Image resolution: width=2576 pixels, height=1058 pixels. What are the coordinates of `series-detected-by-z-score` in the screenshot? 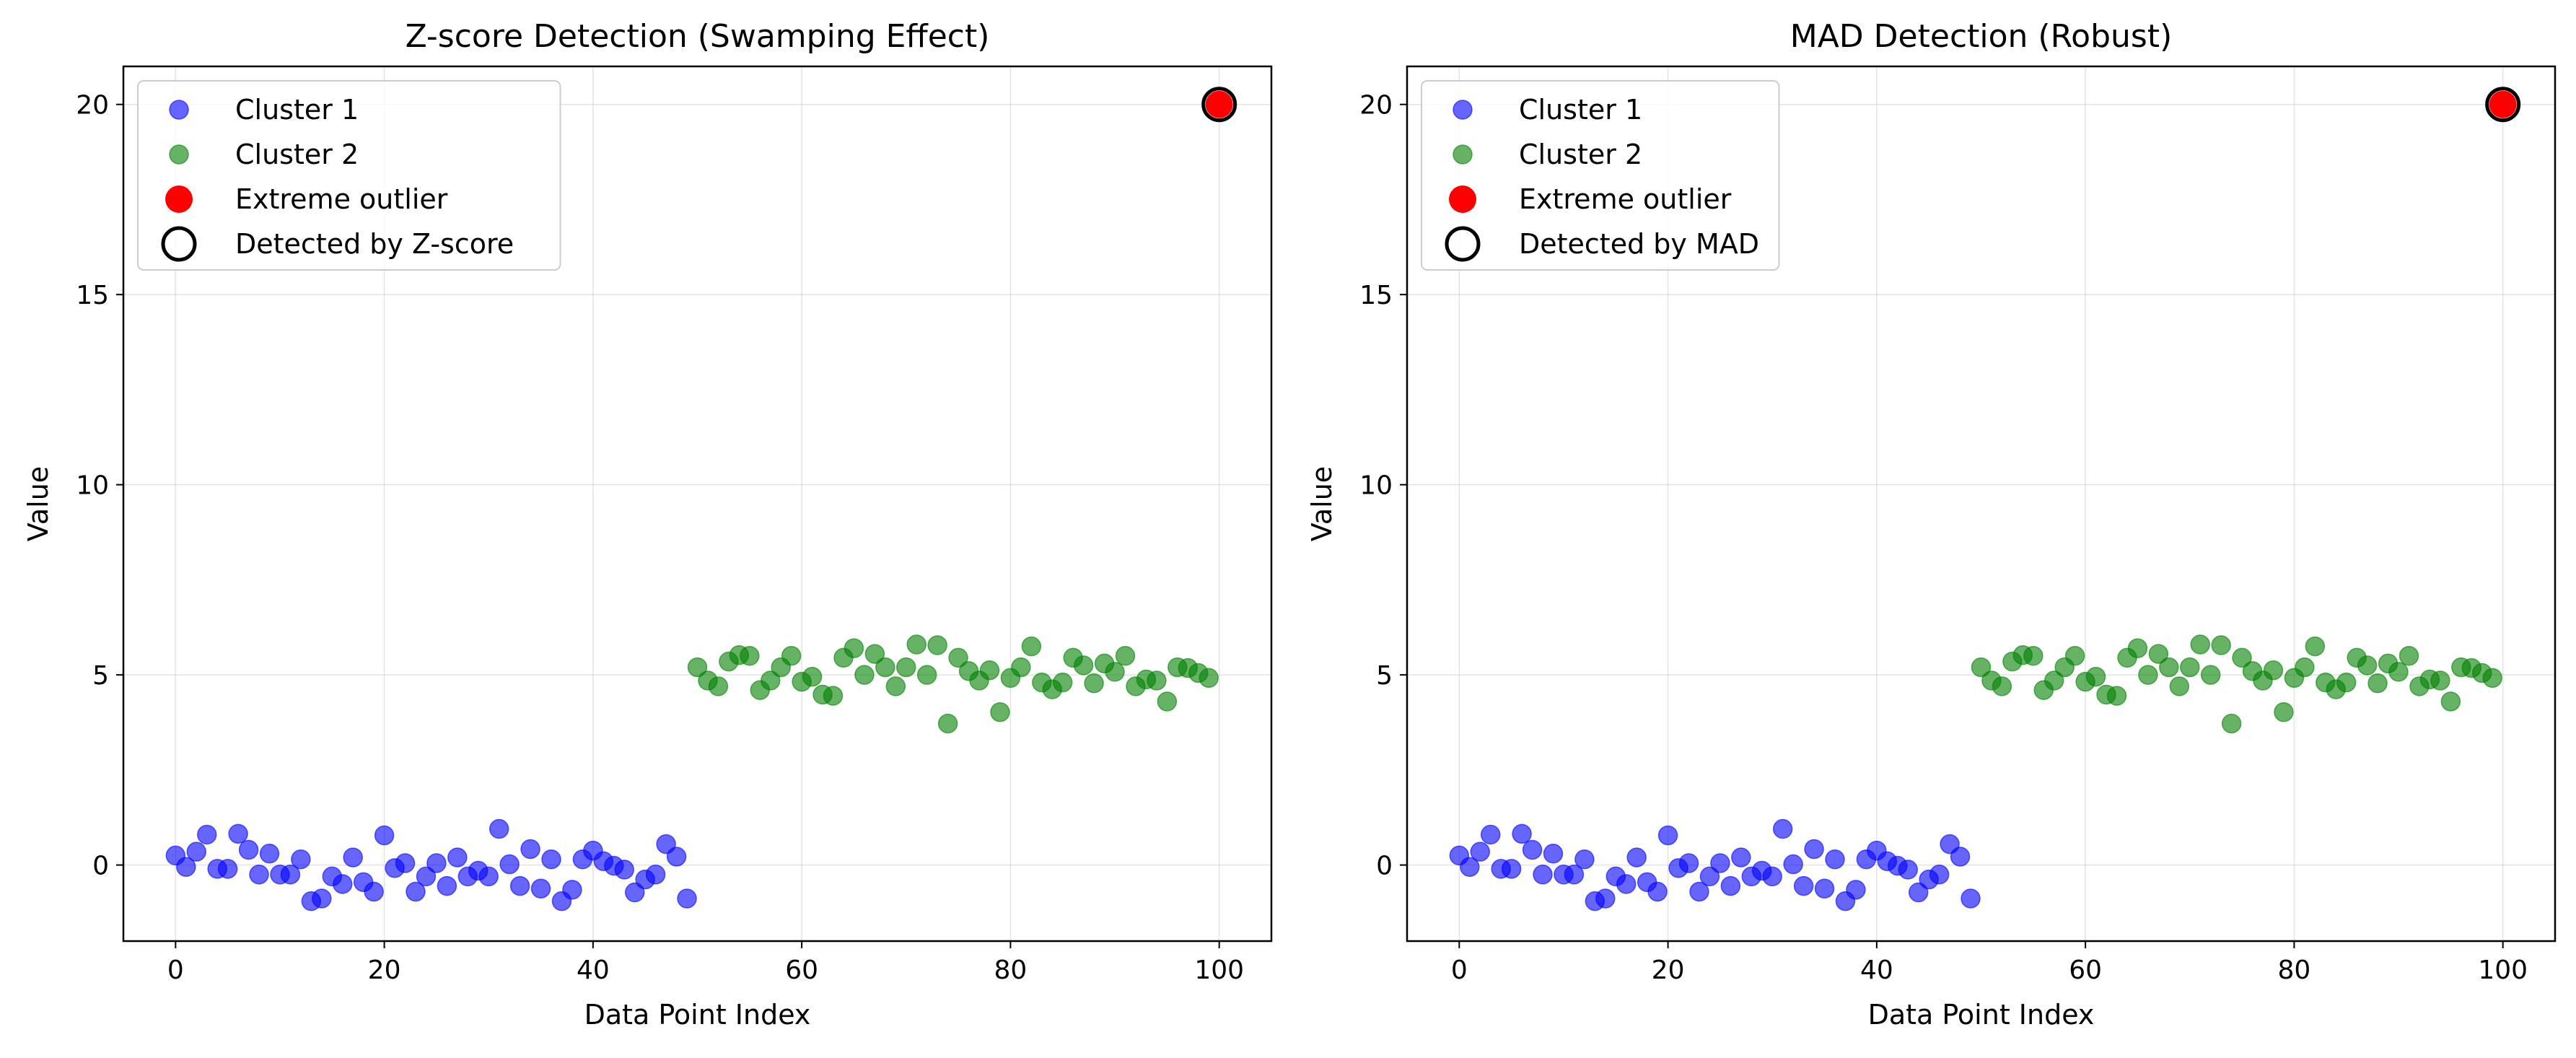 It's located at (1219, 105).